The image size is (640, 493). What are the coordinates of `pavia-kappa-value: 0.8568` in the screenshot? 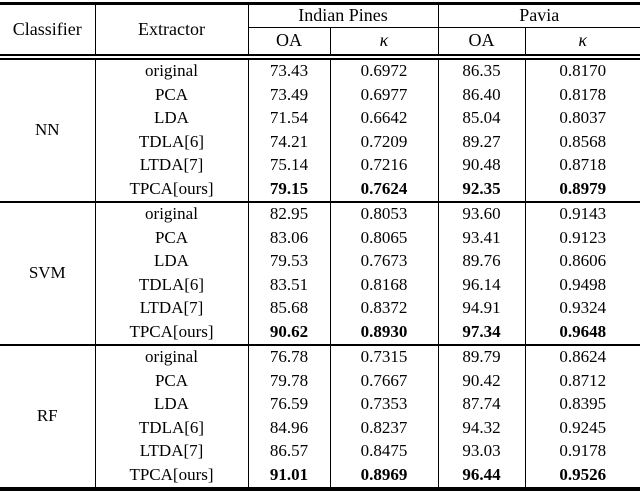 It's located at (583, 141).